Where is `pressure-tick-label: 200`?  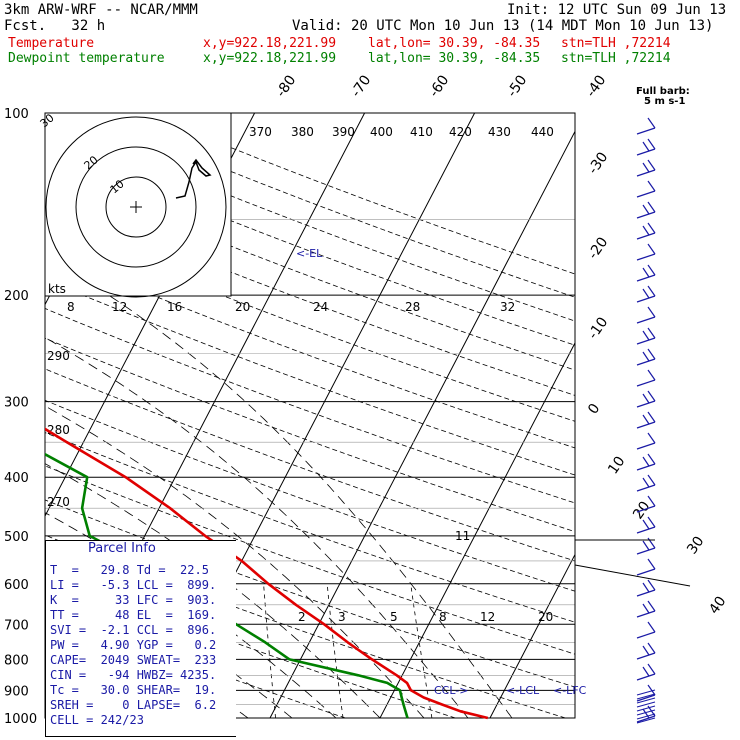 pressure-tick-label: 200 is located at coordinates (16, 296).